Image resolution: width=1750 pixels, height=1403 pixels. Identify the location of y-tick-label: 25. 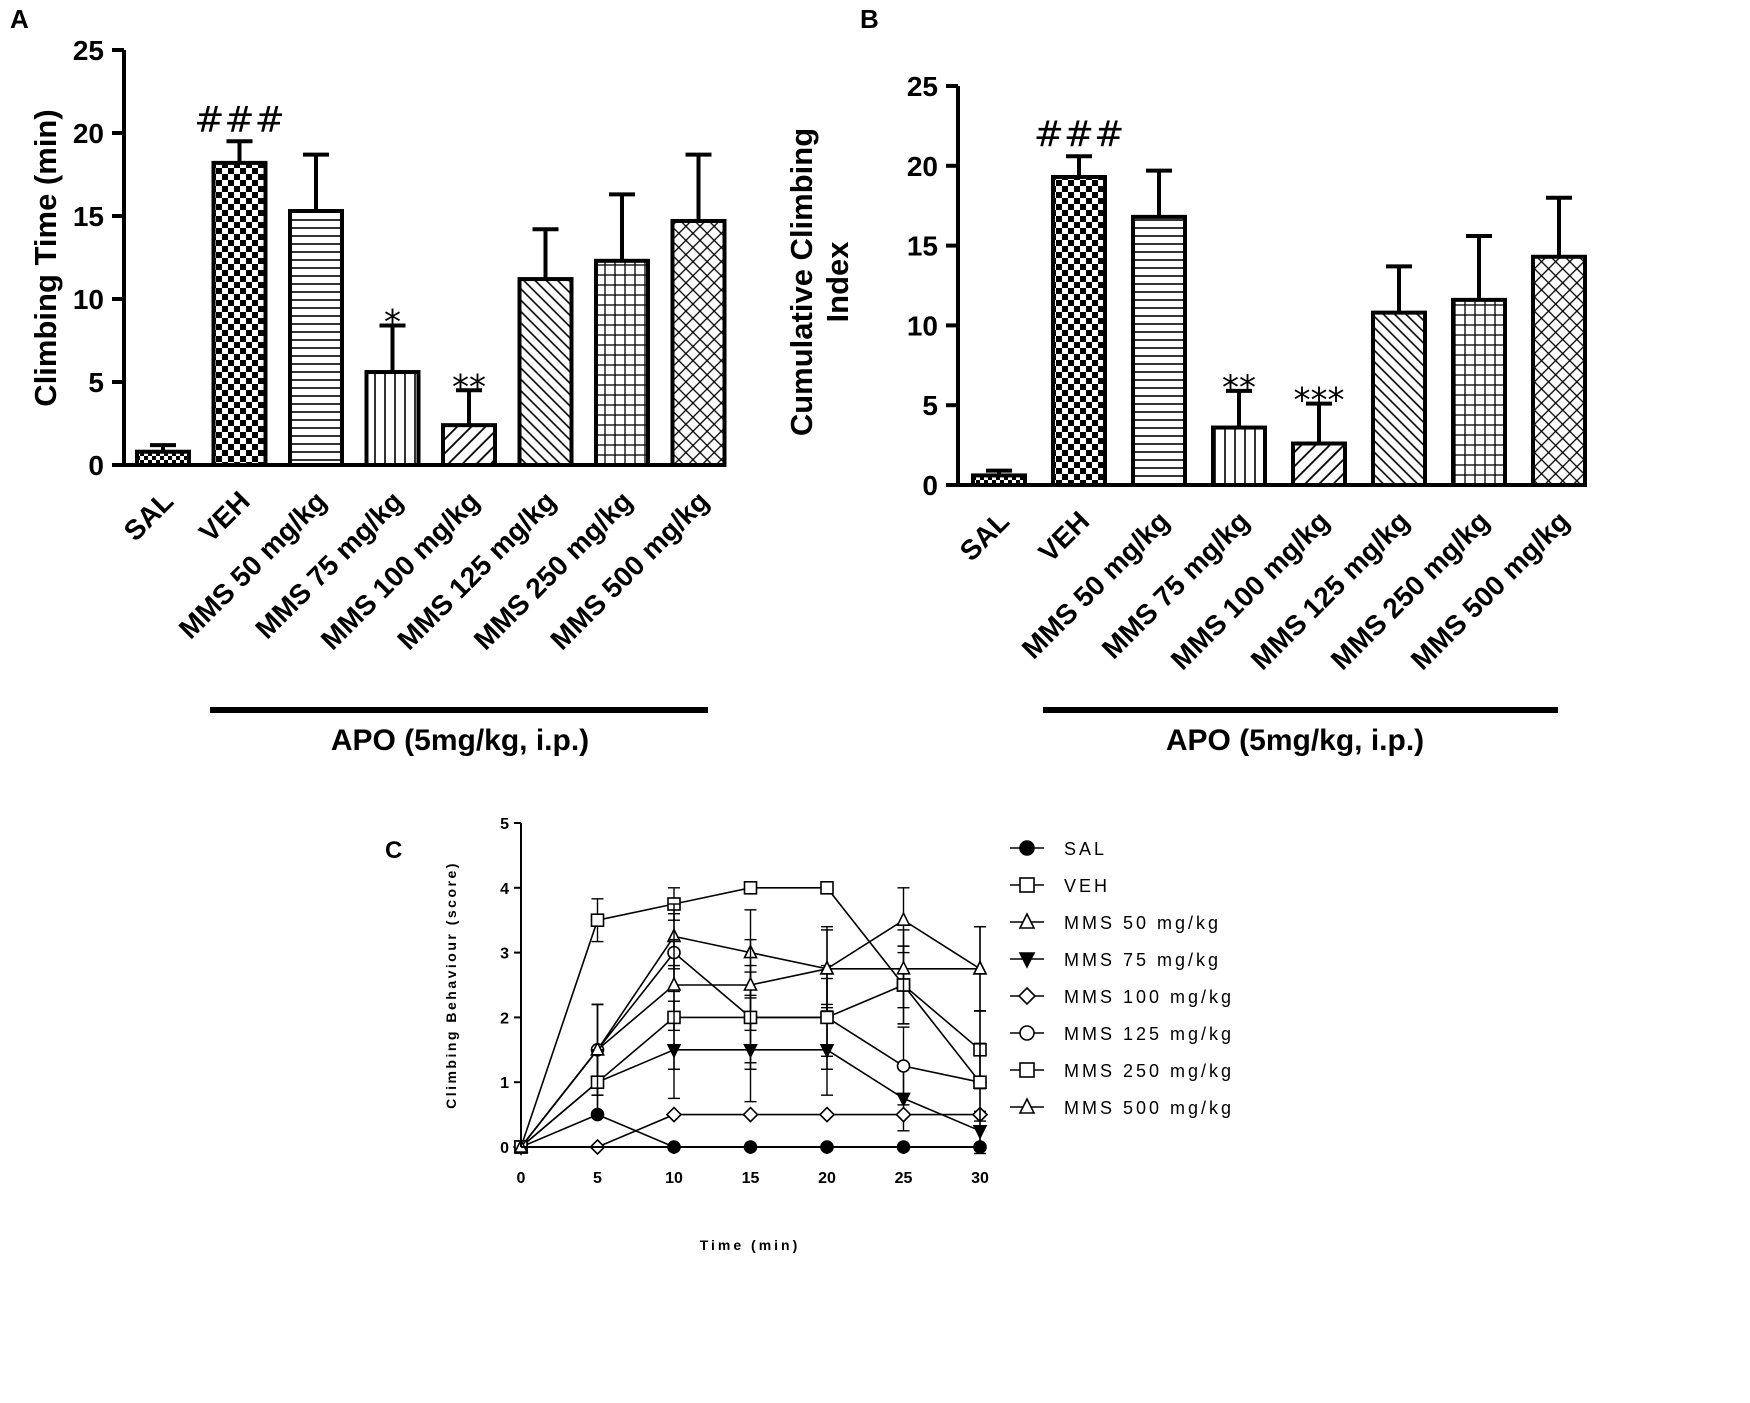
(922, 86).